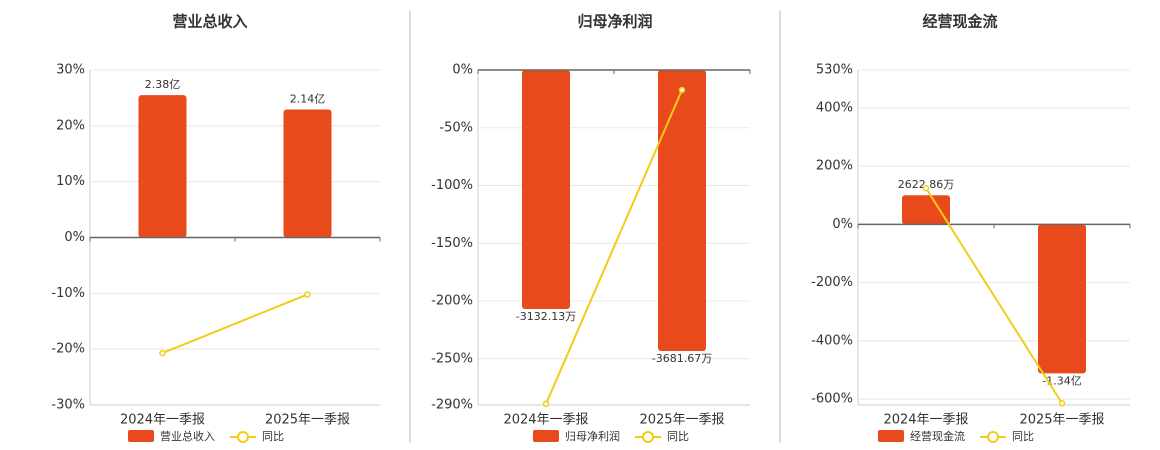 Image resolution: width=1160 pixels, height=450 pixels. I want to click on legend-label: 经营现金流, so click(937, 436).